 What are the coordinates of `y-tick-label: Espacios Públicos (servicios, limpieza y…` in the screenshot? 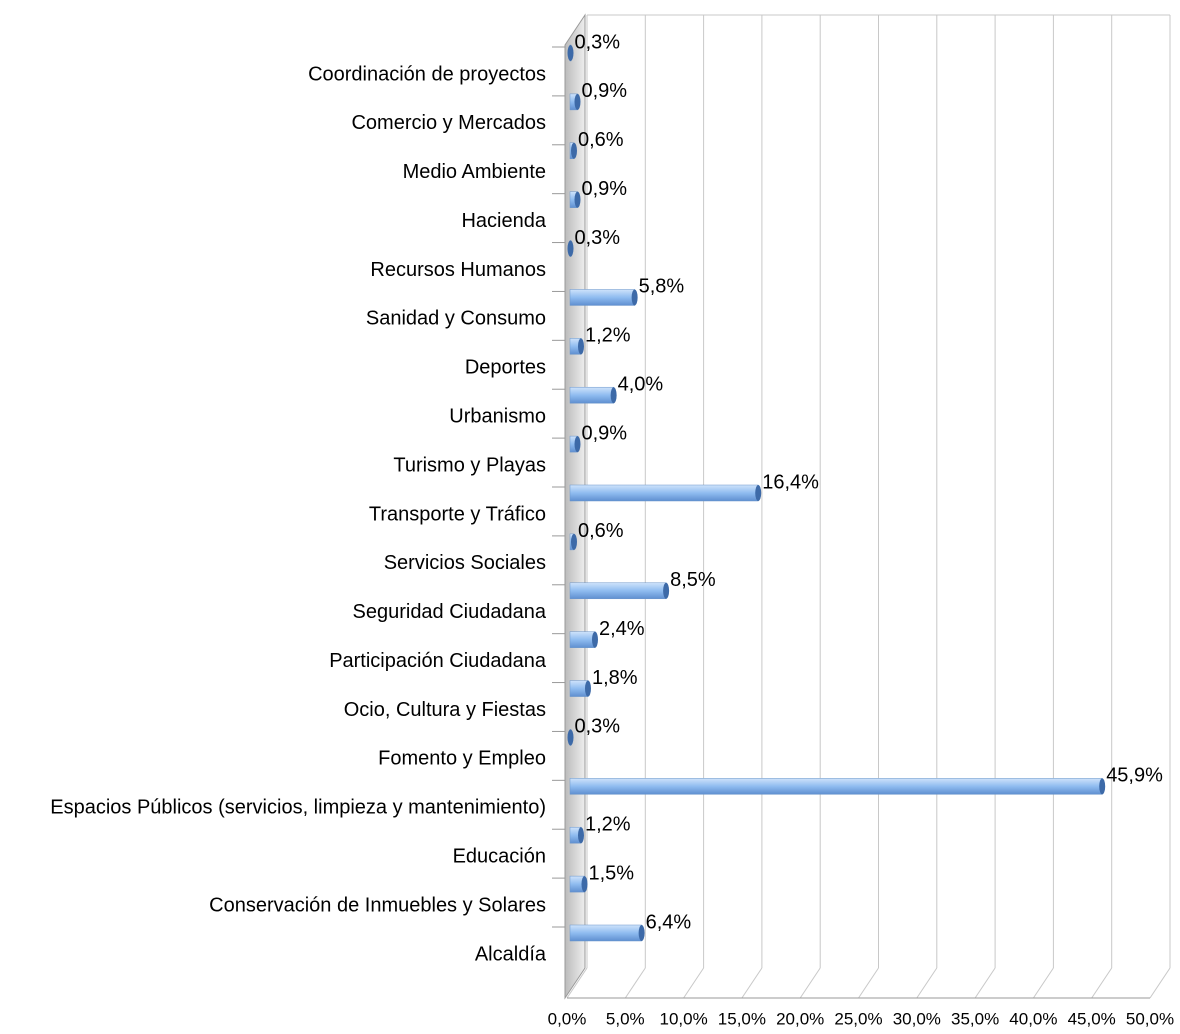 It's located at (298, 808).